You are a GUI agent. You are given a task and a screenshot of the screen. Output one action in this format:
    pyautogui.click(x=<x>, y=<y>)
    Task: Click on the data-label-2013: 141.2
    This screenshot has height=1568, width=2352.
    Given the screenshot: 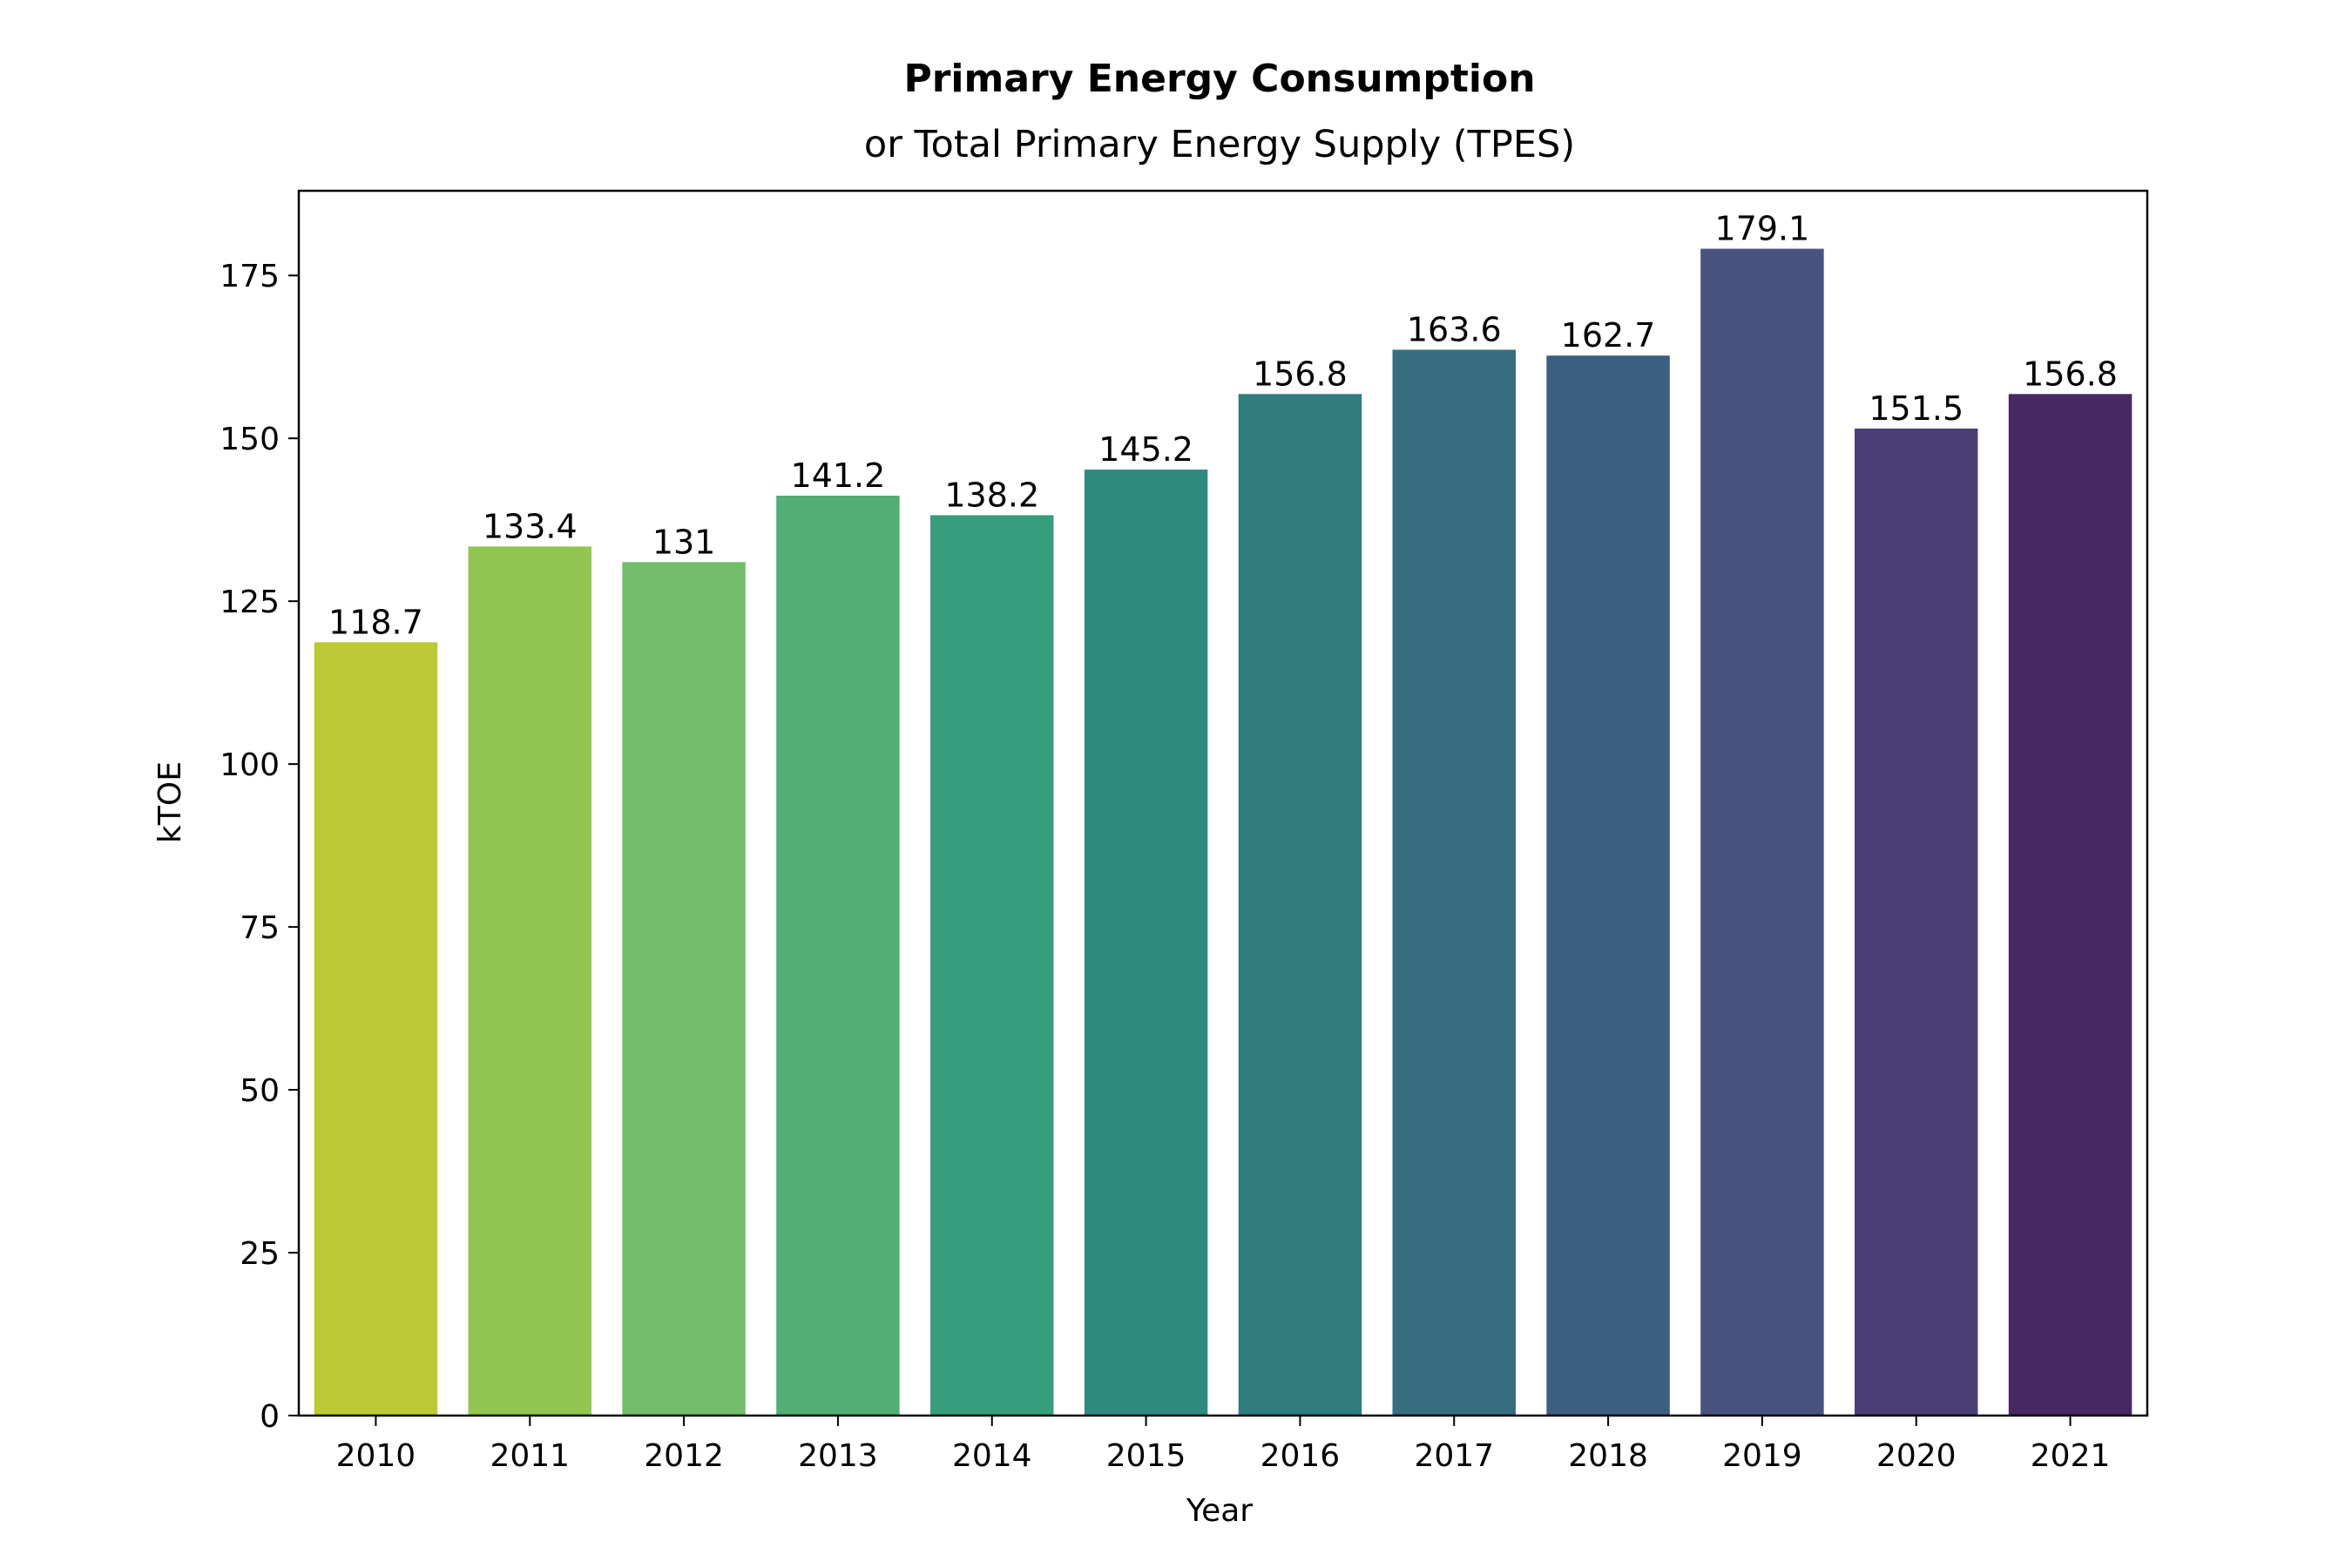 What is the action you would take?
    pyautogui.click(x=839, y=475)
    